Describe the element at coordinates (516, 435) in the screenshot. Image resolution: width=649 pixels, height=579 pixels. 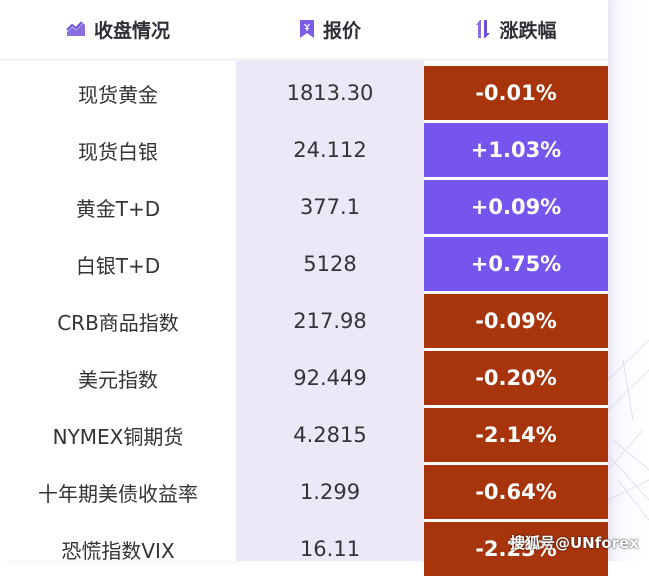
I see `change-badge: -2.14%` at that location.